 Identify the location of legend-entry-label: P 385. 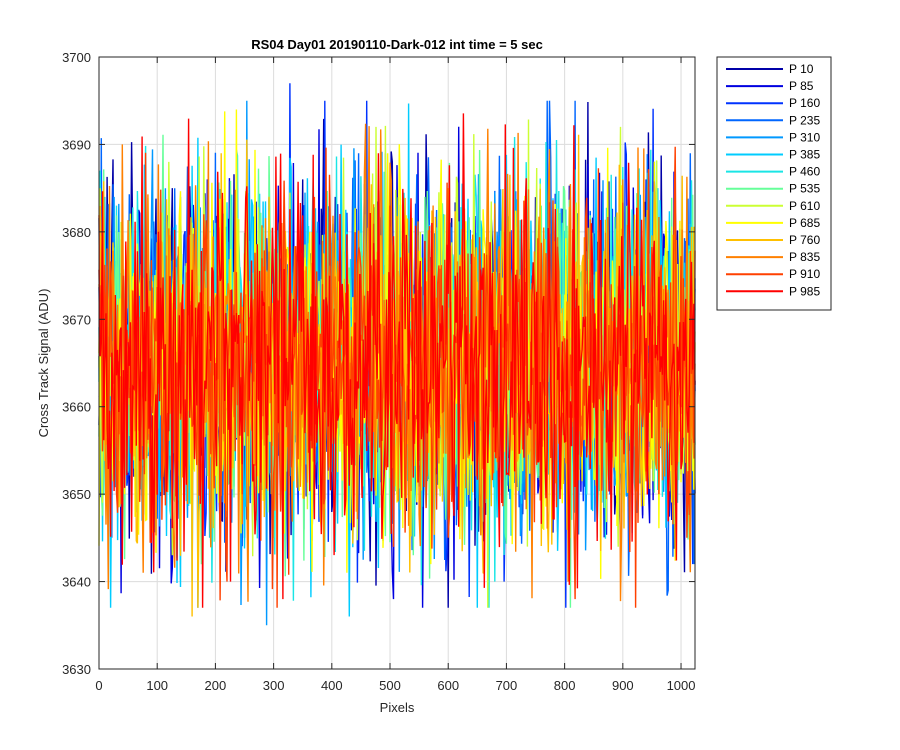
(804, 155).